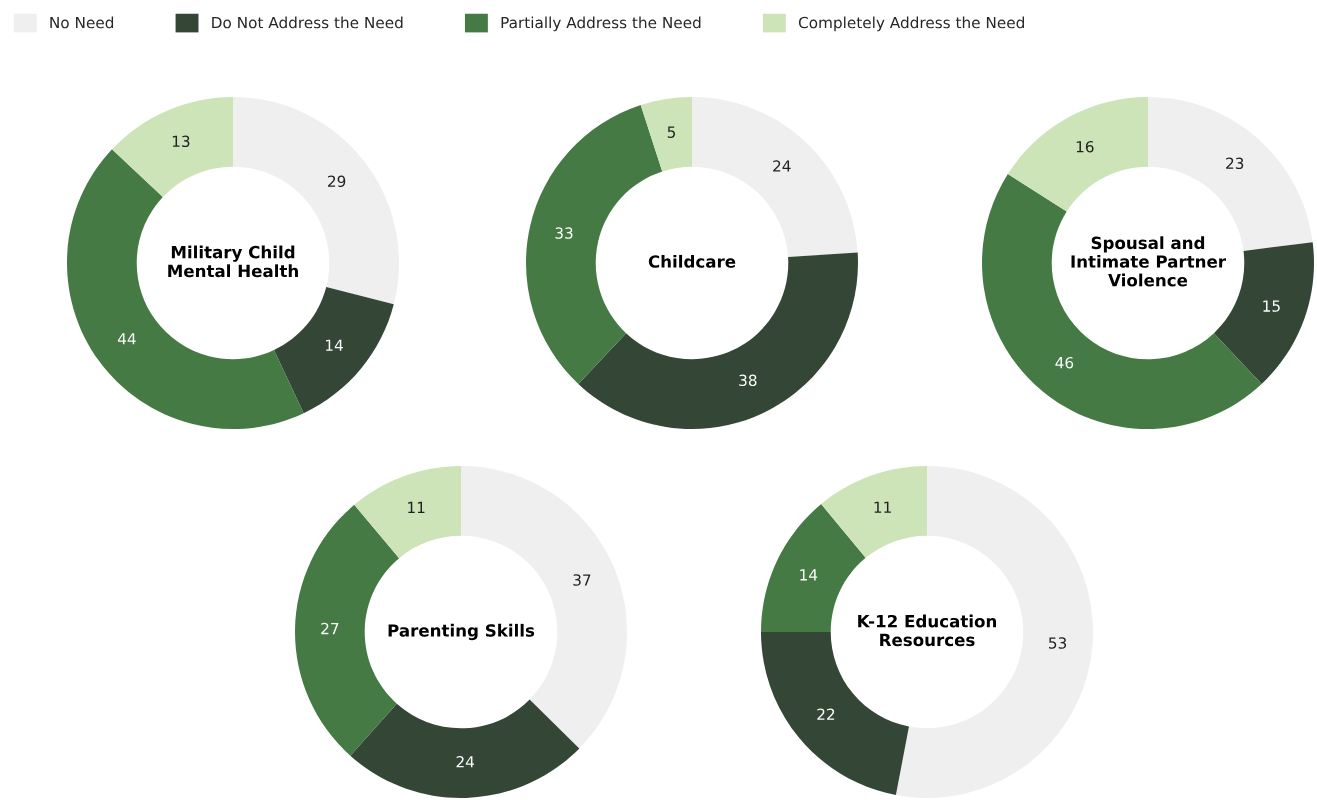 The height and width of the screenshot is (800, 1317). I want to click on data-label: 13, so click(181, 141).